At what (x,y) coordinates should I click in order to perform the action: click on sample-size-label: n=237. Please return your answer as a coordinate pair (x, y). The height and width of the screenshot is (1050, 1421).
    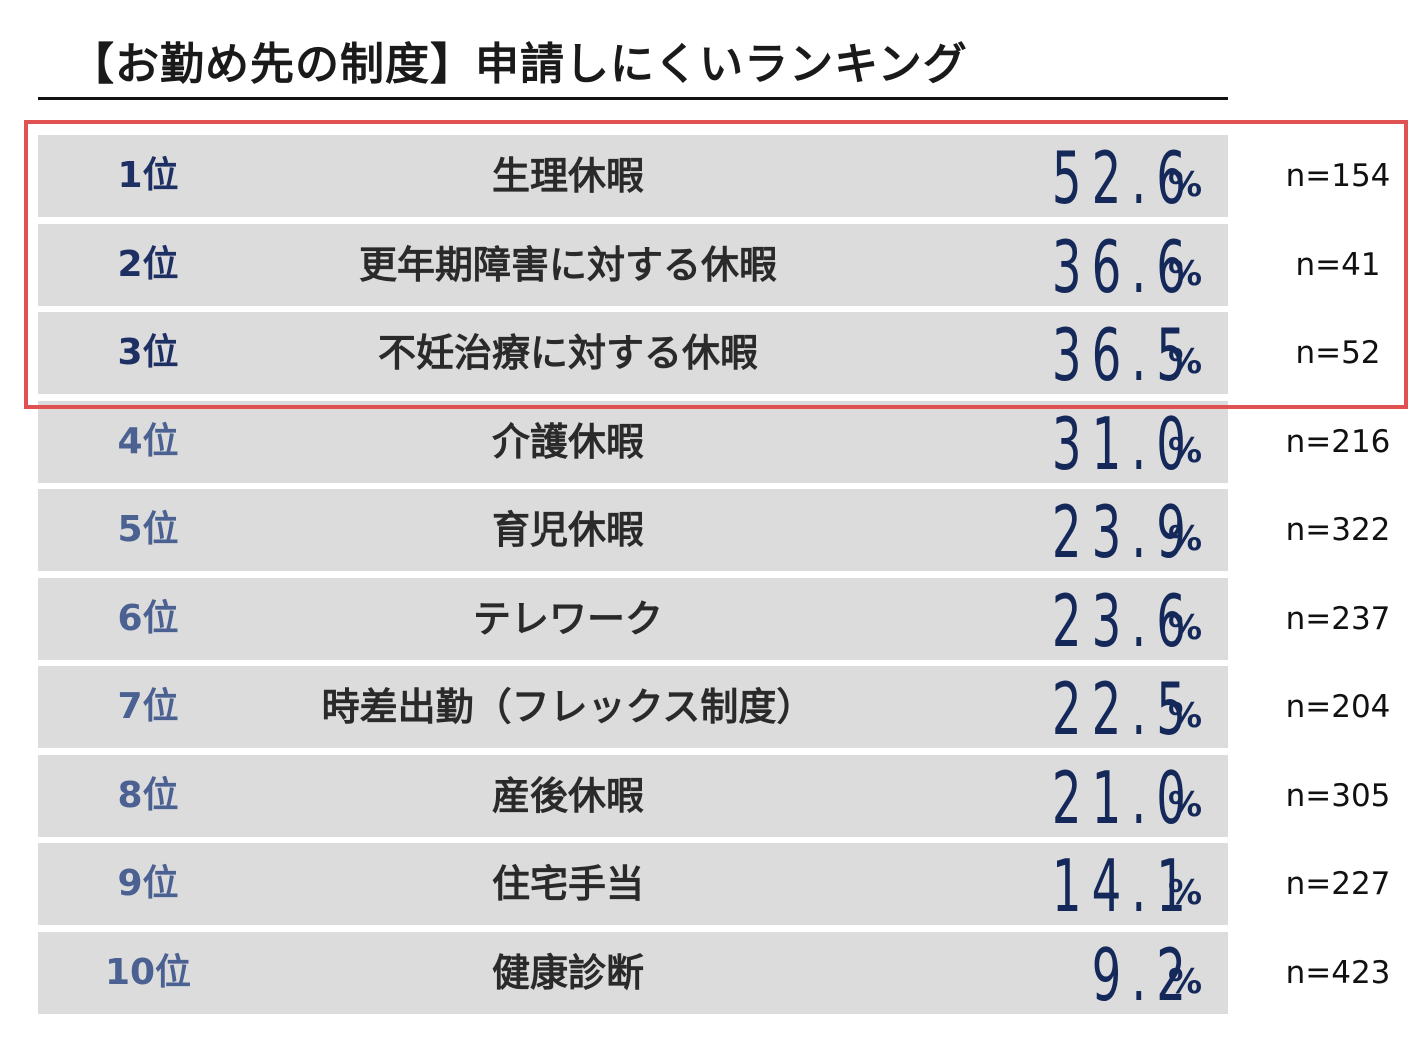
    Looking at the image, I should click on (1338, 619).